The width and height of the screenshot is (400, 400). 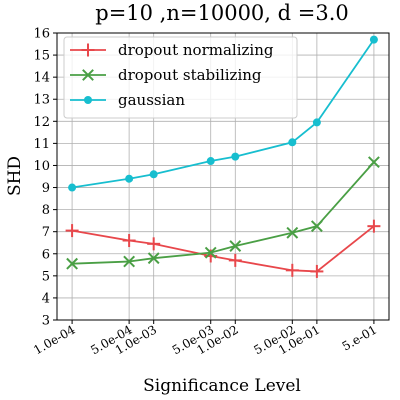 I want to click on y-tick-label: 14, so click(x=41, y=78).